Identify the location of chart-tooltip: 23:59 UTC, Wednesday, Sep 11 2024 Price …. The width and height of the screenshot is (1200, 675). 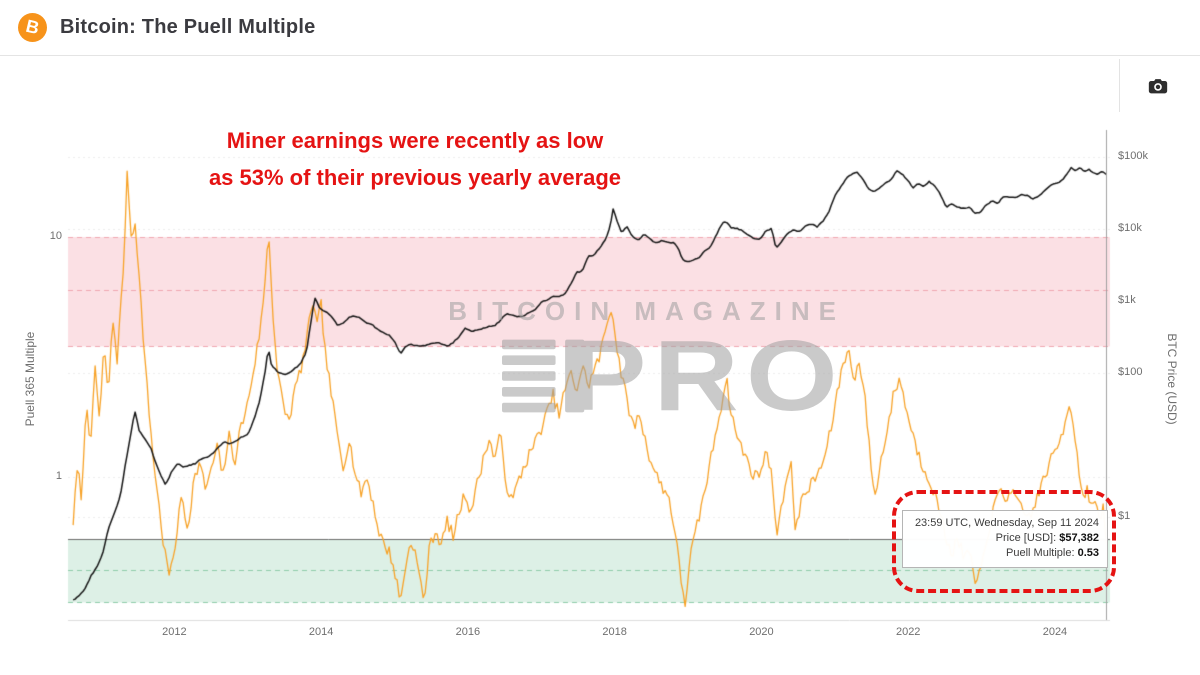
(1005, 539).